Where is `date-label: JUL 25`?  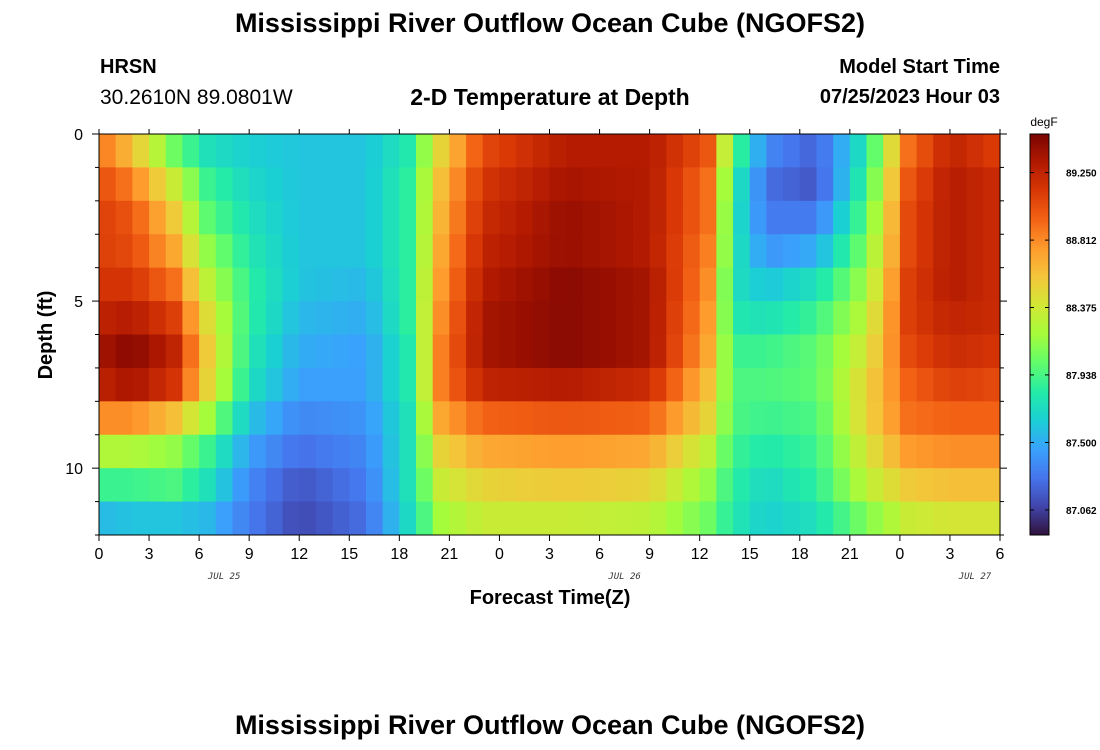 date-label: JUL 25 is located at coordinates (224, 577).